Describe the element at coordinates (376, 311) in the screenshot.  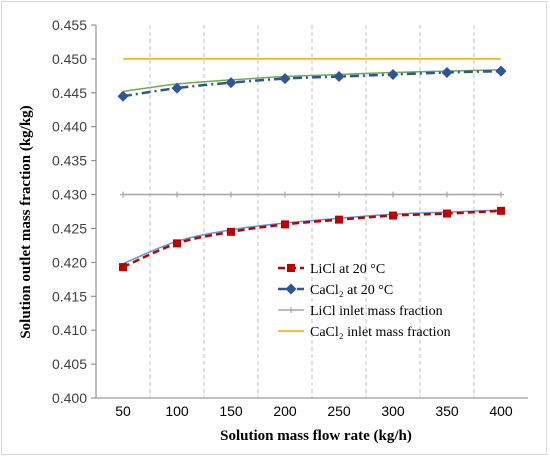
I see `legend-label-2: LiCl inlet mass fraction` at that location.